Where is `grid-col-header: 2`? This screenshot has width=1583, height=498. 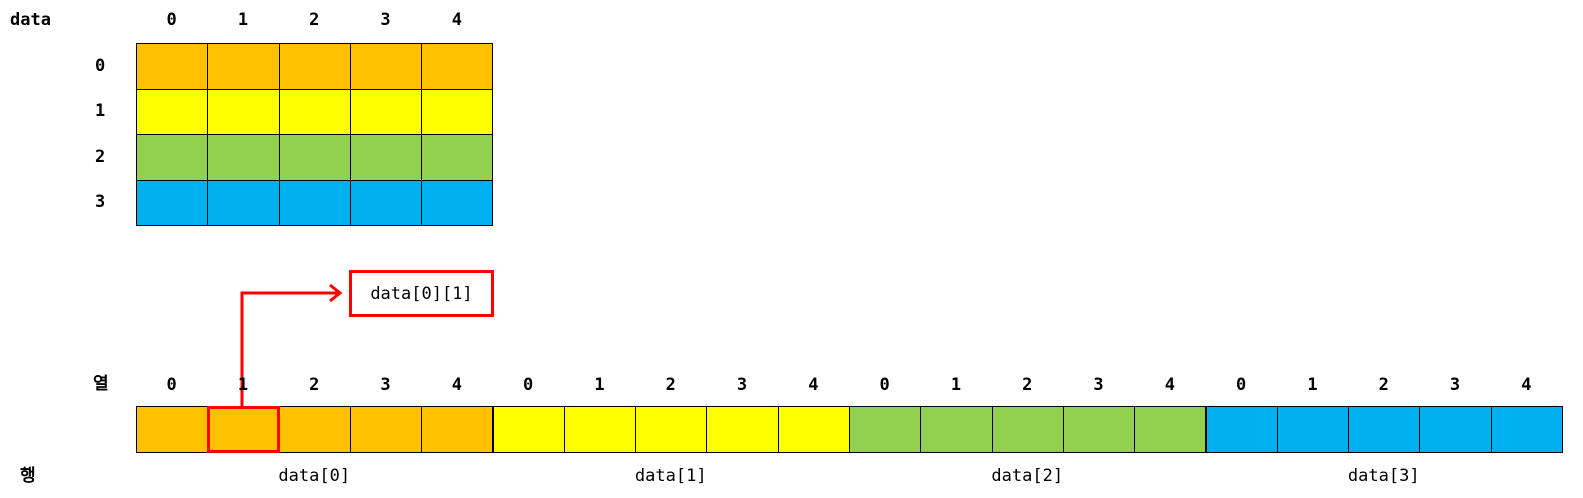 grid-col-header: 2 is located at coordinates (314, 20).